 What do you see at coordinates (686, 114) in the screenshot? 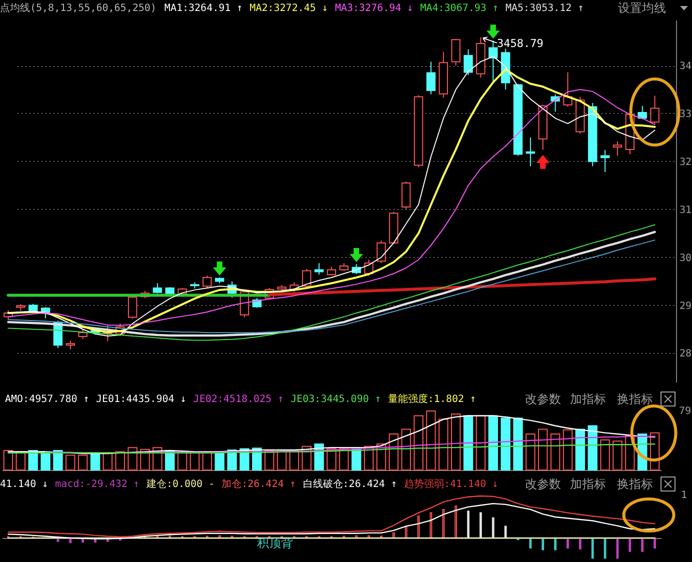
I see `y-tick-label: 33` at bounding box center [686, 114].